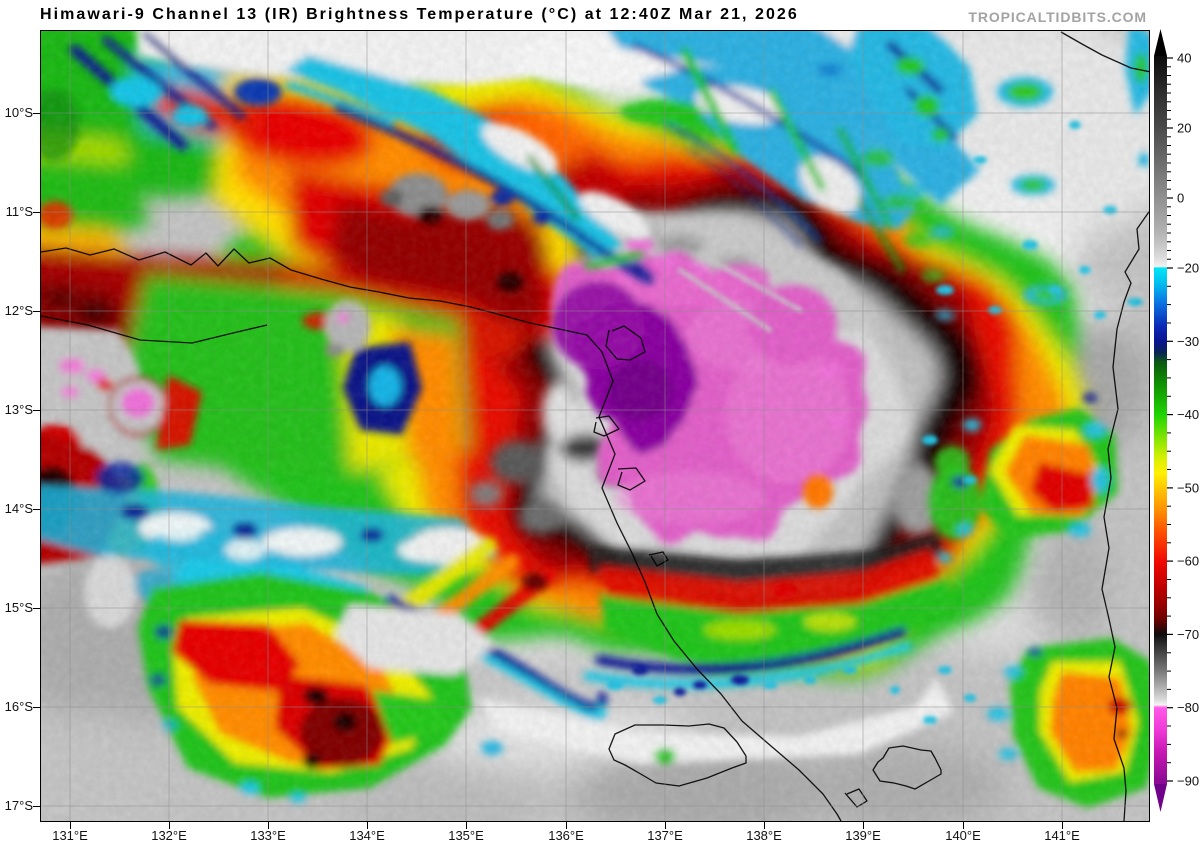 The image size is (1200, 845). What do you see at coordinates (1188, 634) in the screenshot?
I see `svg-text: −70` at bounding box center [1188, 634].